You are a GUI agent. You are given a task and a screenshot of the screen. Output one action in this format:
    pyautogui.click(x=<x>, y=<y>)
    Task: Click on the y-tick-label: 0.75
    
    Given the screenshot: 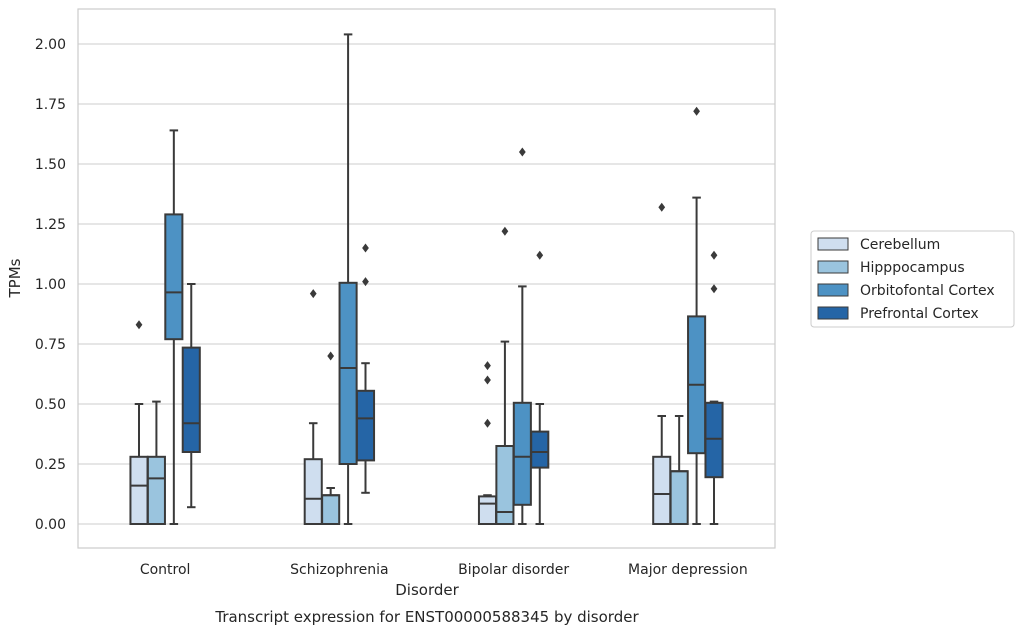 What is the action you would take?
    pyautogui.click(x=50, y=345)
    